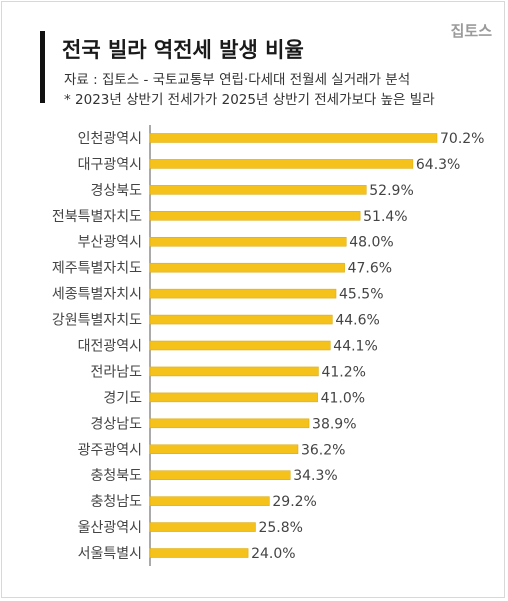 This screenshot has height=601, width=508. What do you see at coordinates (116, 191) in the screenshot?
I see `category-label: 경상북도` at bounding box center [116, 191].